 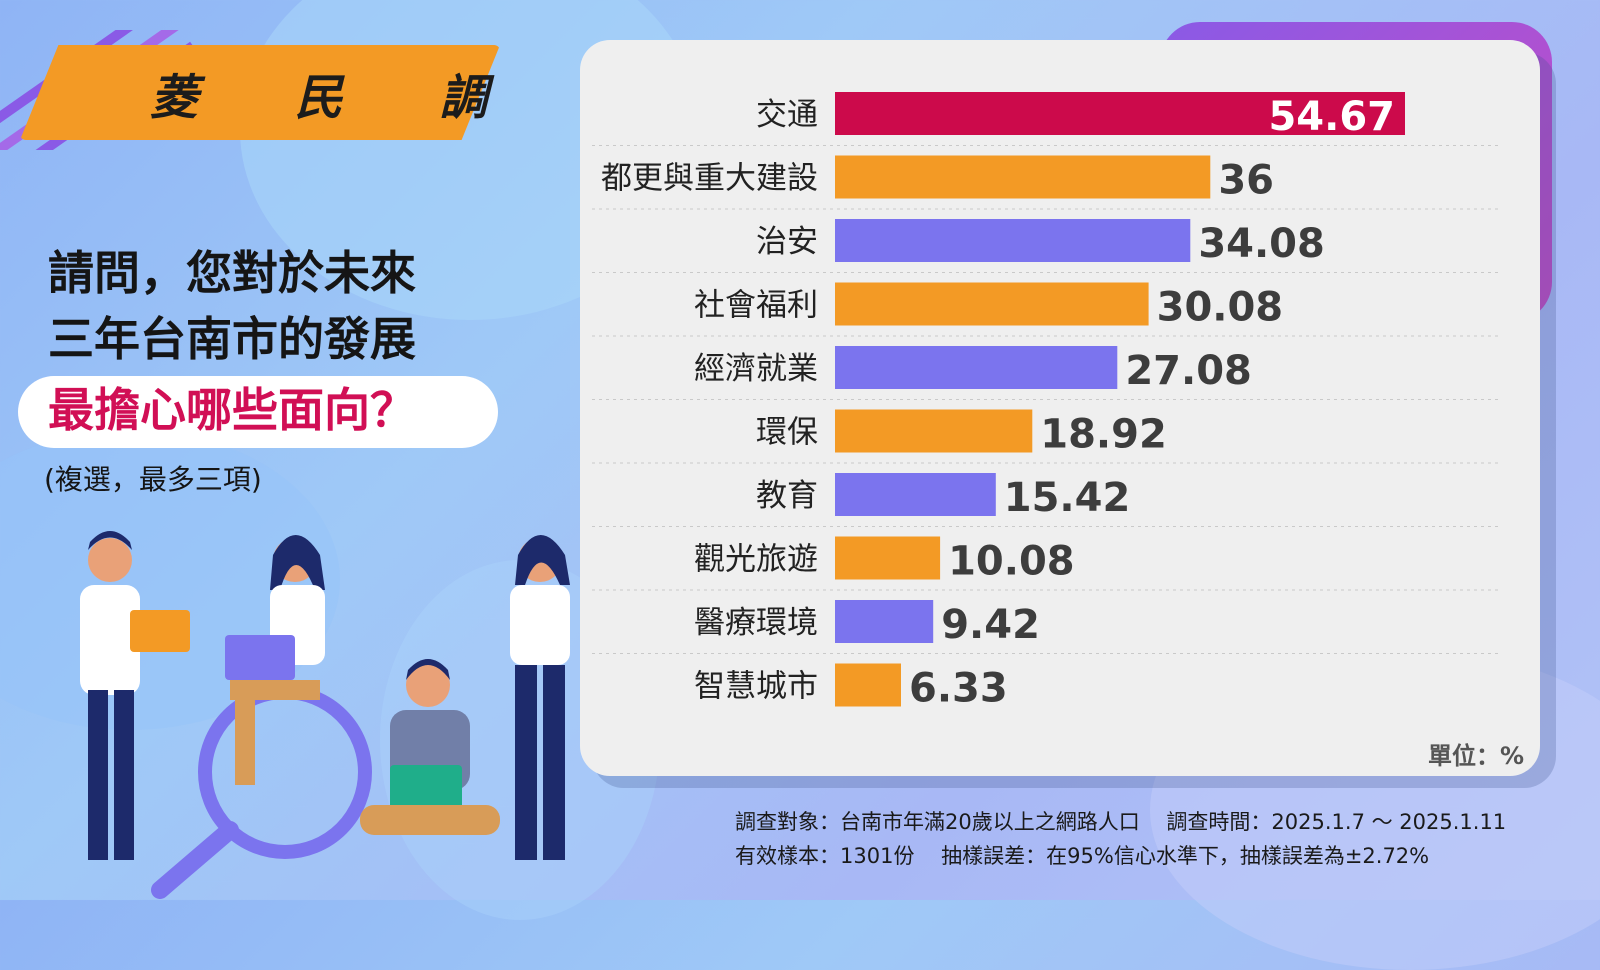 I want to click on question-note: (複選，最多三項), so click(x=153, y=479).